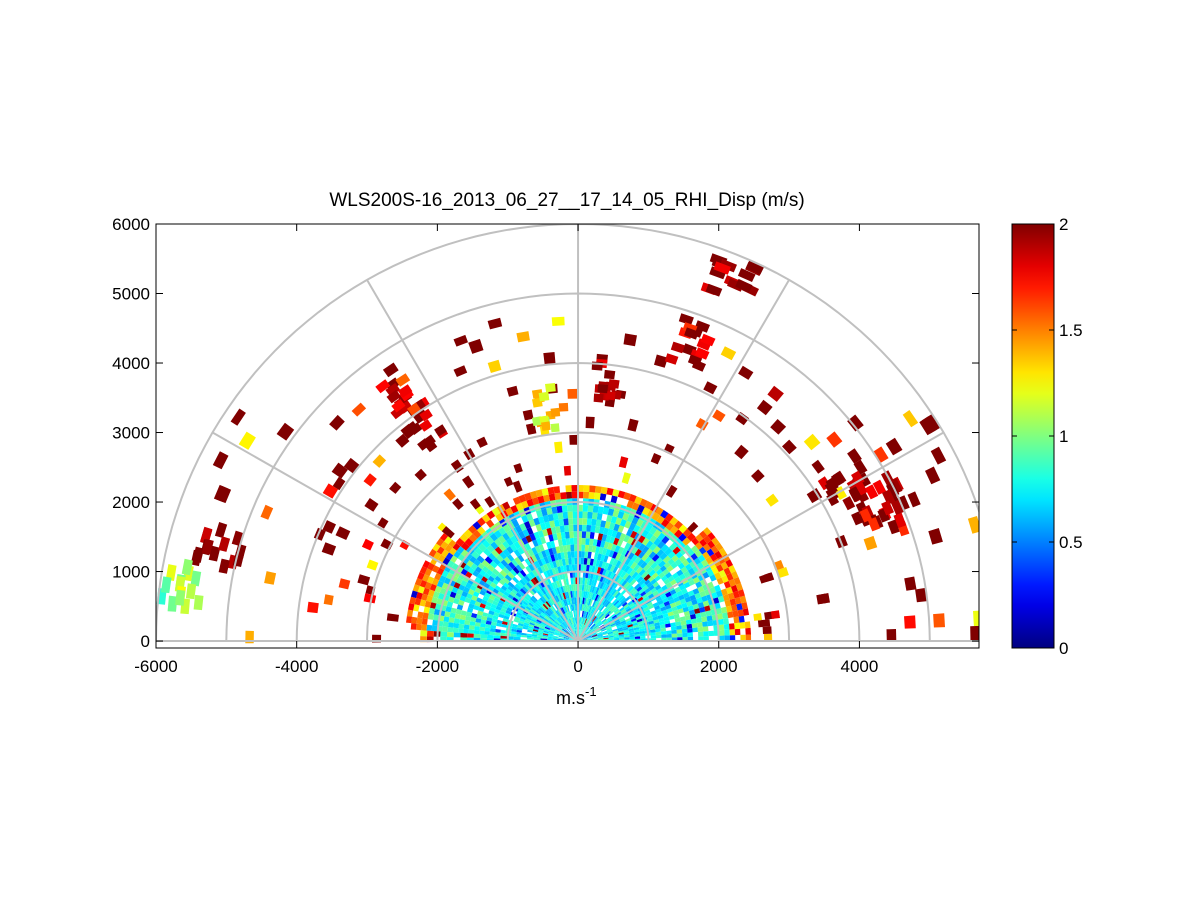  Describe the element at coordinates (224, 494) in the screenshot. I see `data-cell-1905` at that location.